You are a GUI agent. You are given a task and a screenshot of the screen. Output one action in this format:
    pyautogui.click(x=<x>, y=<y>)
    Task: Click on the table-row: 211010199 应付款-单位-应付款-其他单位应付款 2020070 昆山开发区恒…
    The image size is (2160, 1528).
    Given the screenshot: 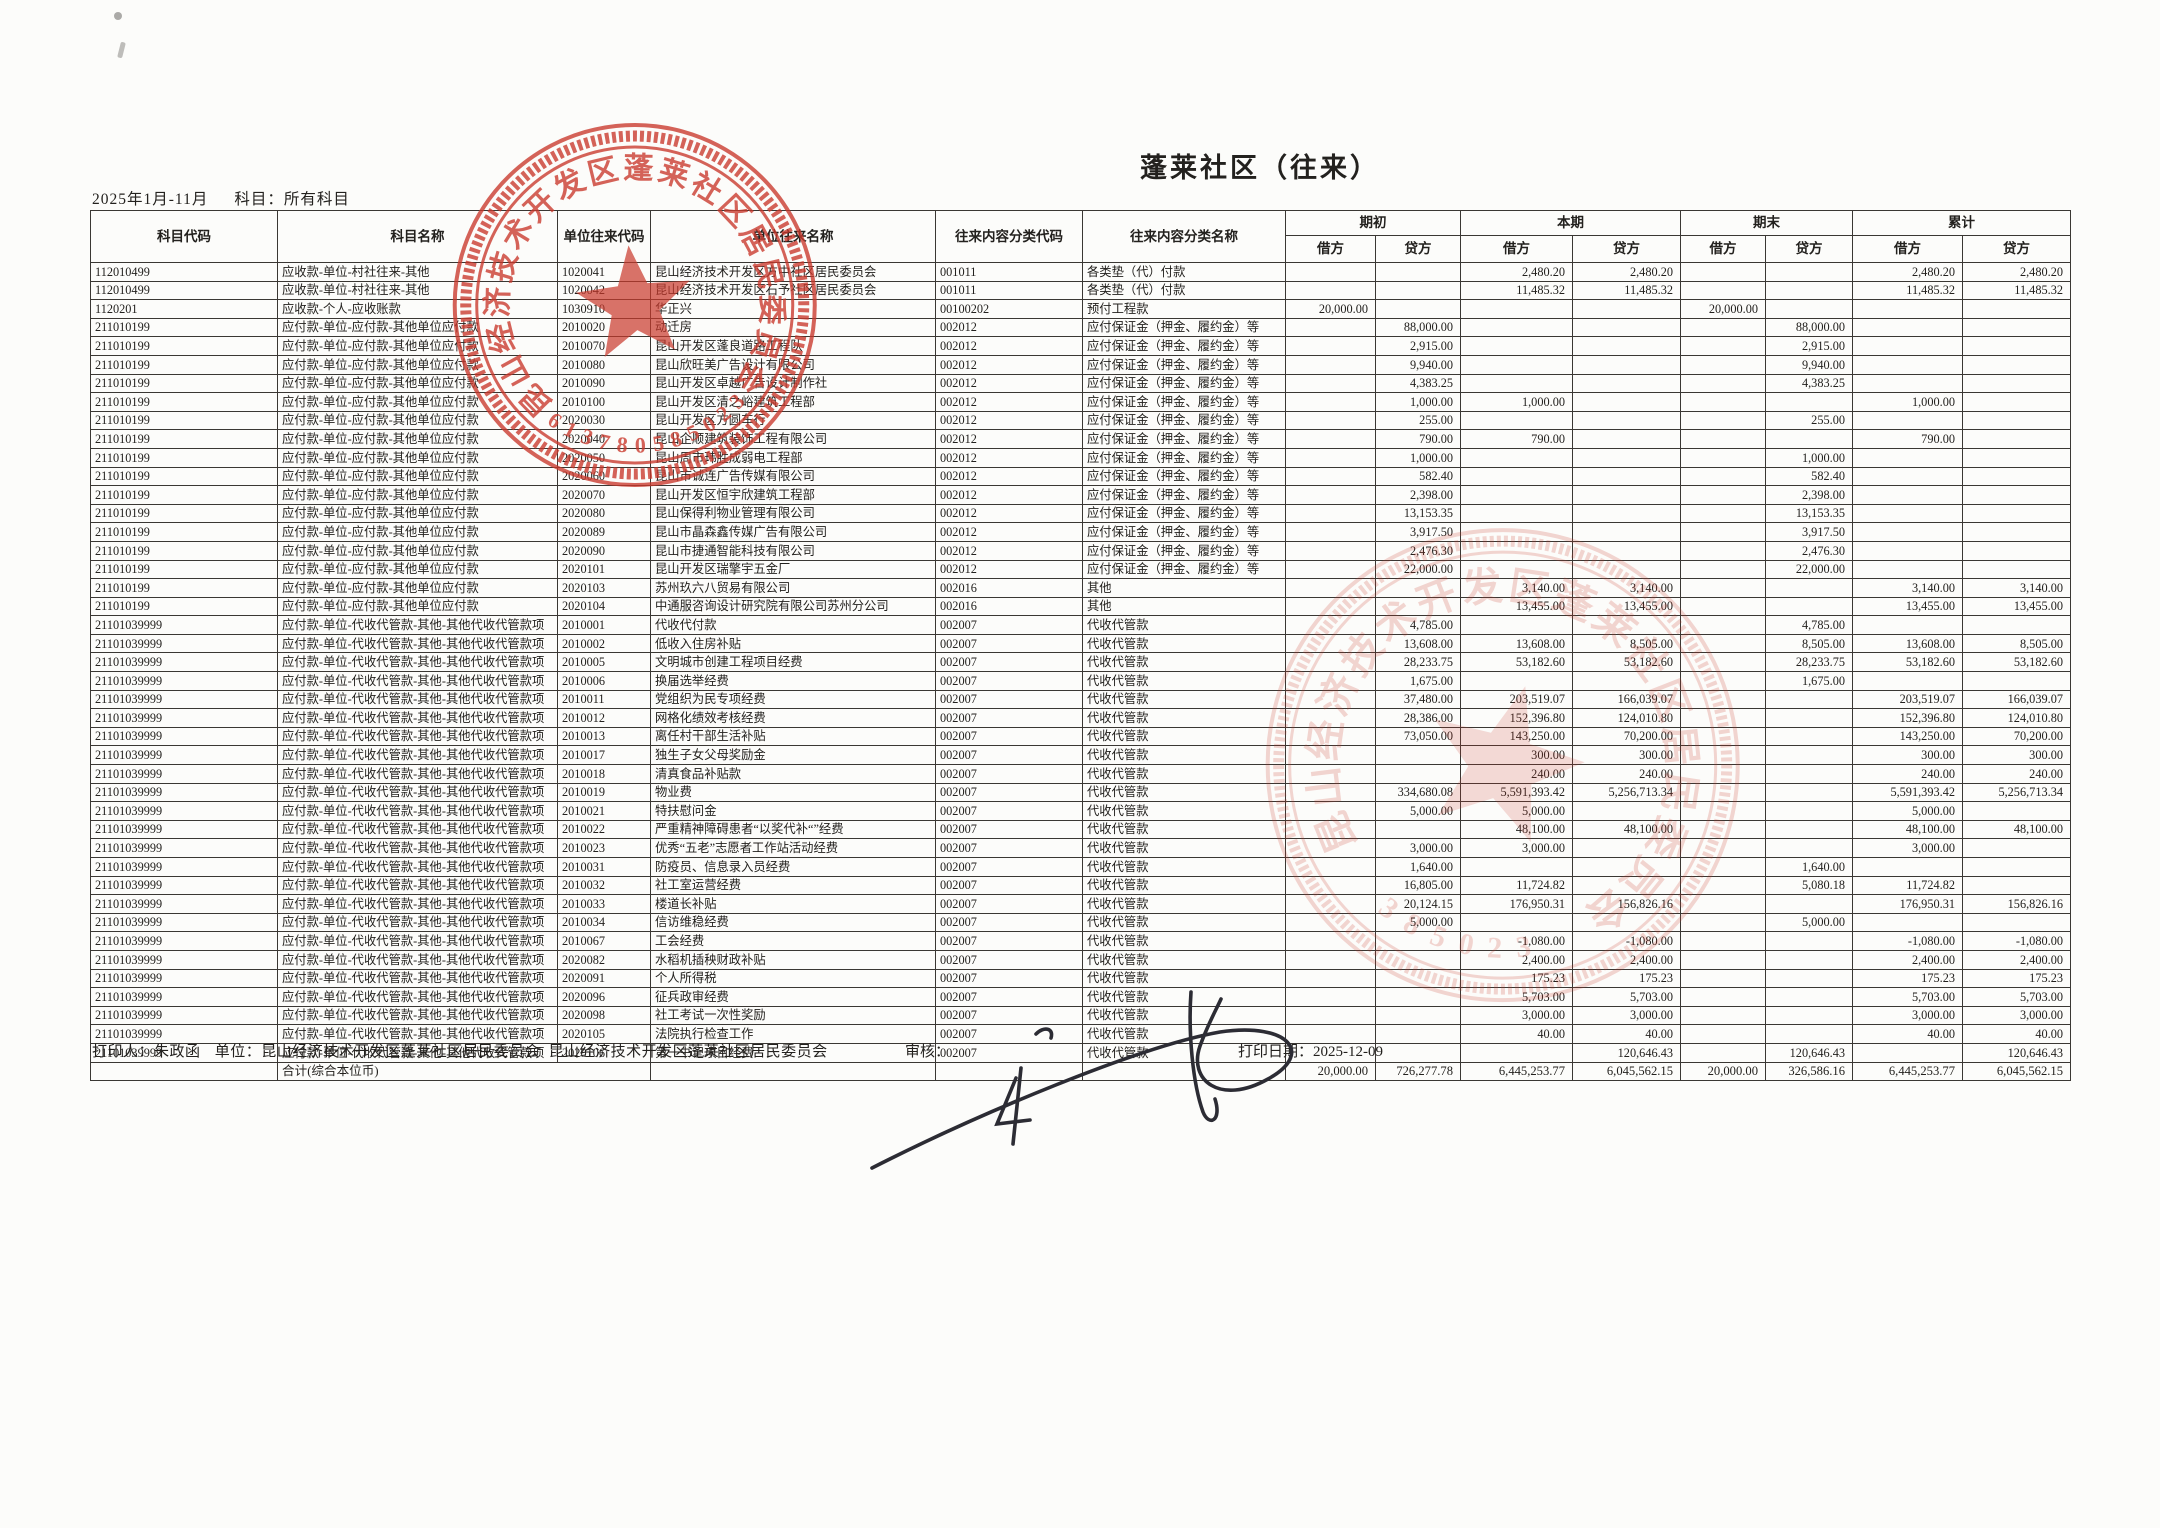 What is the action you would take?
    pyautogui.click(x=1080, y=495)
    